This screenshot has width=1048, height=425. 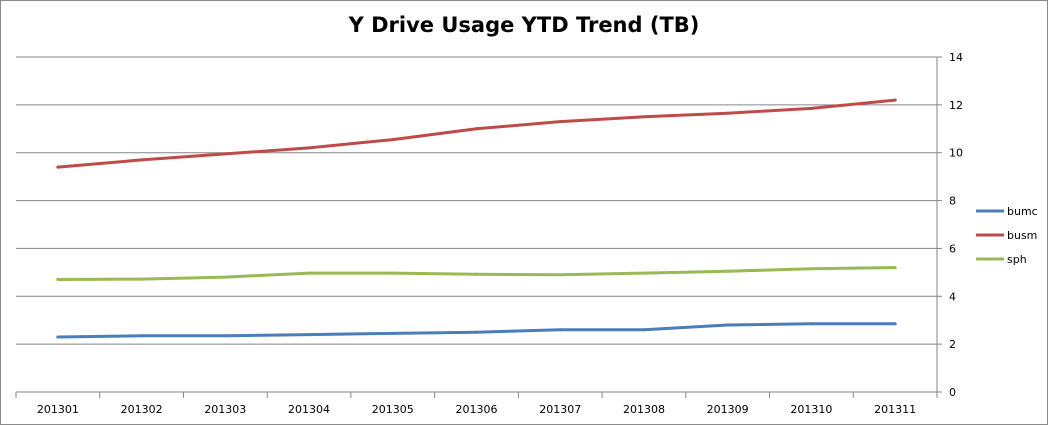 I want to click on y-tick-label: 14, so click(x=956, y=57).